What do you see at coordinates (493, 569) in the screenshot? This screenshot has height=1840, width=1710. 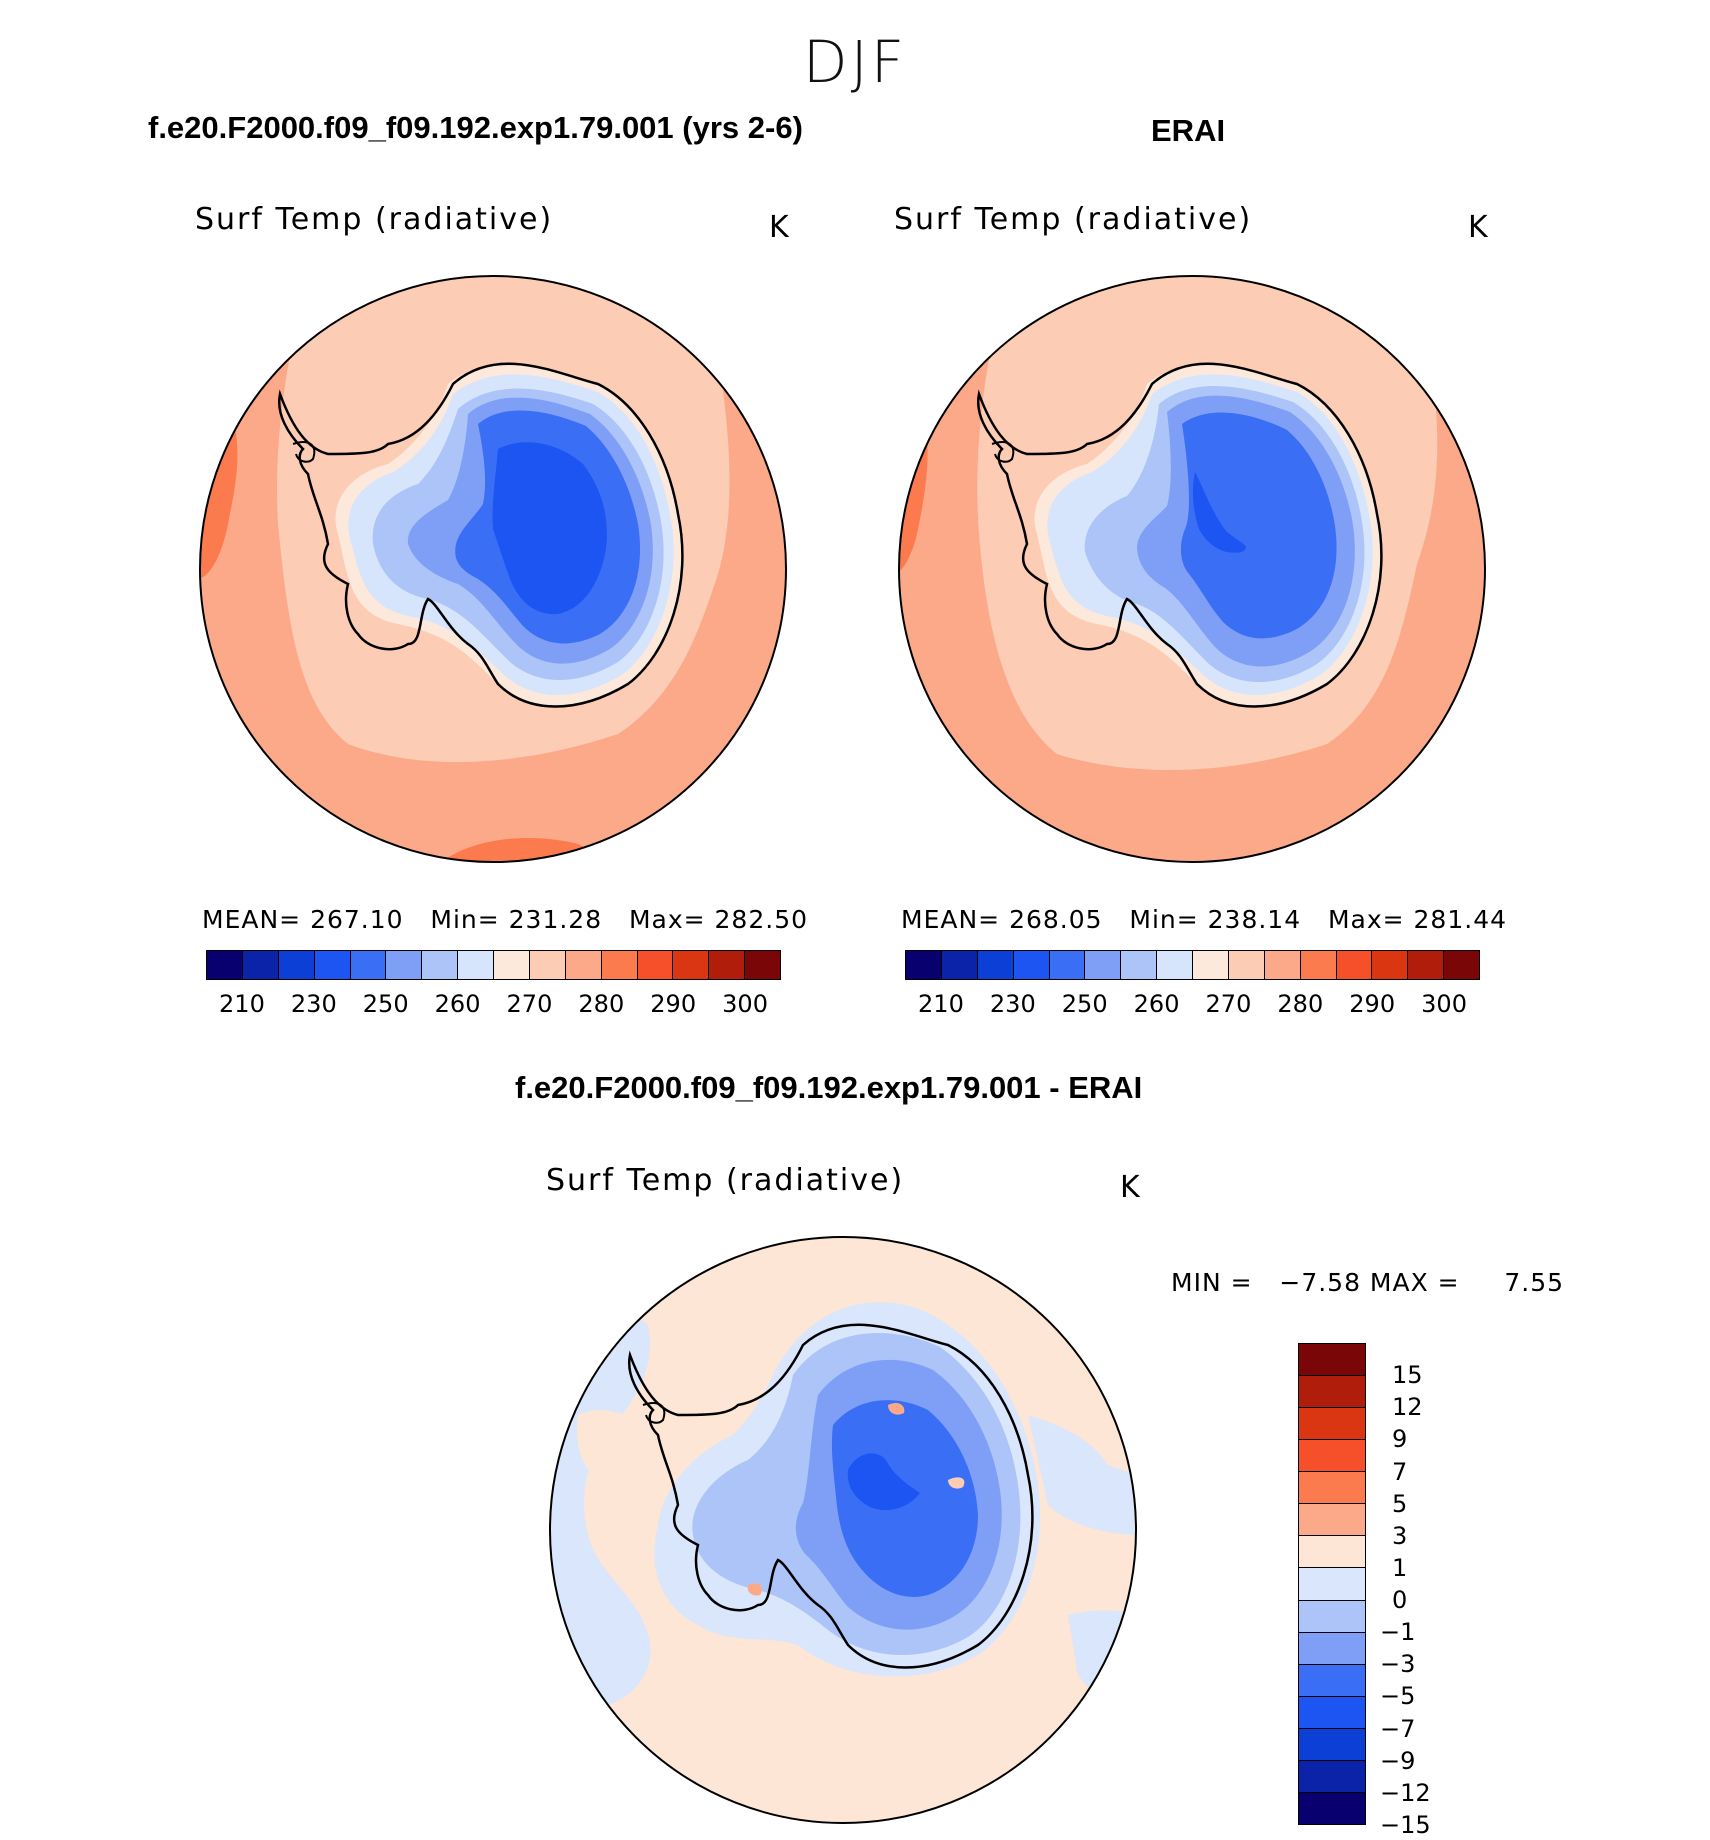 I see `model-map` at bounding box center [493, 569].